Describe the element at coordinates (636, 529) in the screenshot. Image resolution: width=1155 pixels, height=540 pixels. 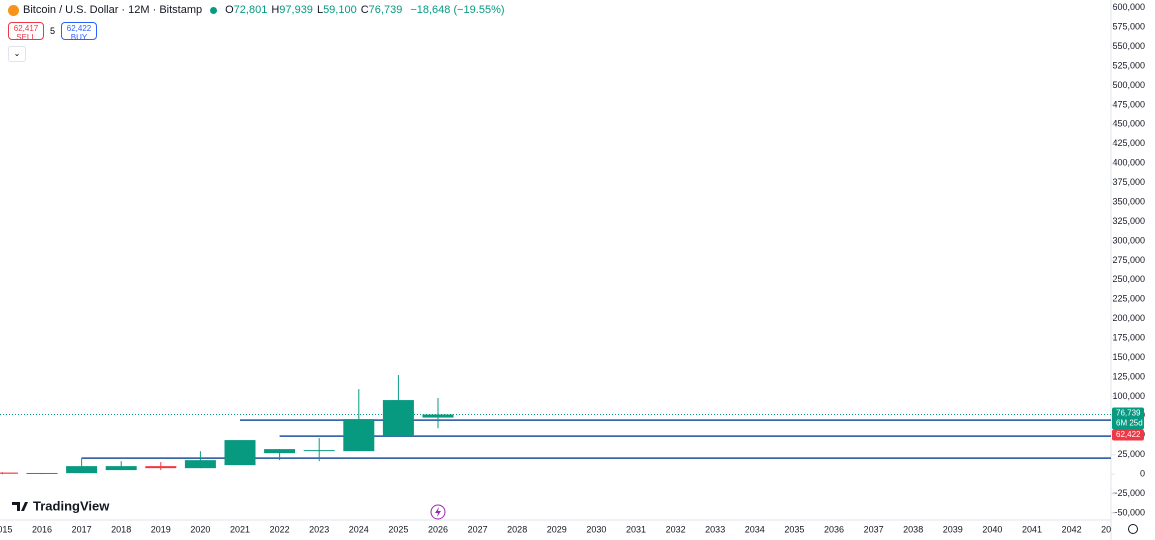
I see `x-tick-label: 2031` at that location.